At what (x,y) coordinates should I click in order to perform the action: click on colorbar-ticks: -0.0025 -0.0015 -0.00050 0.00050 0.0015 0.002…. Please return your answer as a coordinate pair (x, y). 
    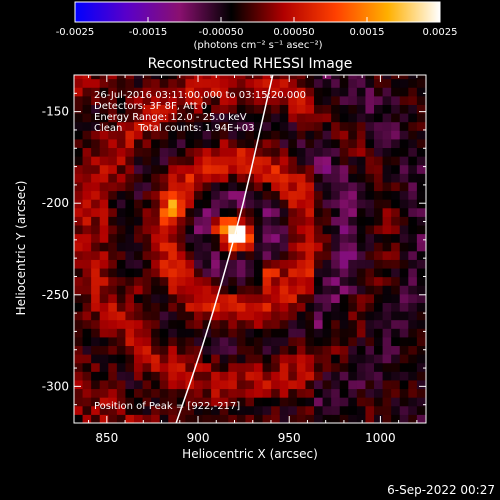
    Looking at the image, I should click on (257, 27).